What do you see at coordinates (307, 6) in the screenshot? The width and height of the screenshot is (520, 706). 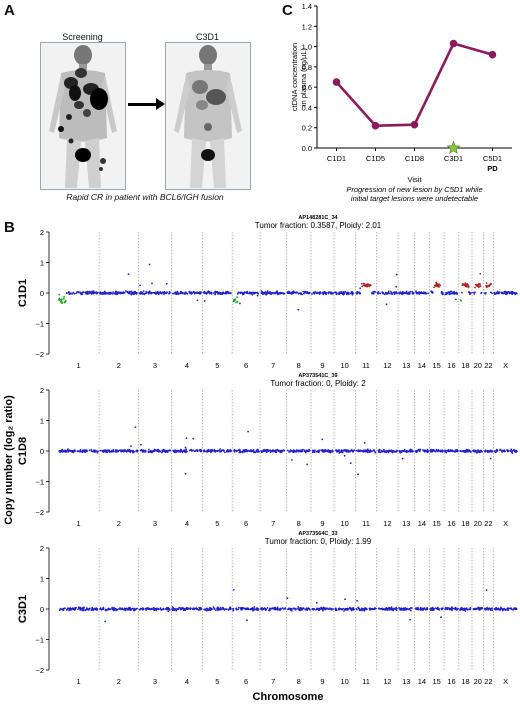 I see `c-ytick-label: 1.4` at bounding box center [307, 6].